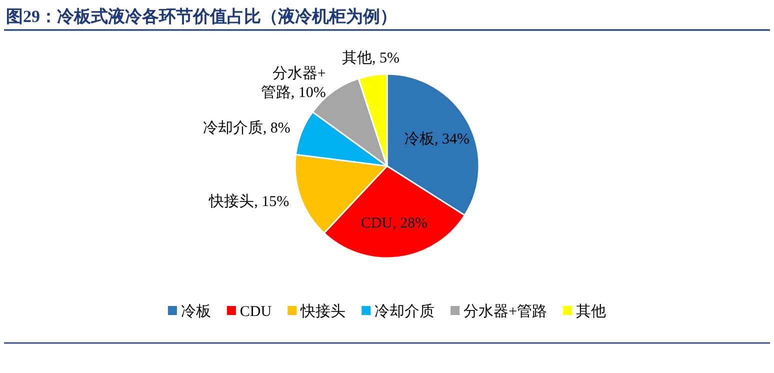 The width and height of the screenshot is (774, 373). What do you see at coordinates (404, 311) in the screenshot?
I see `legend-label: 冷却介质` at bounding box center [404, 311].